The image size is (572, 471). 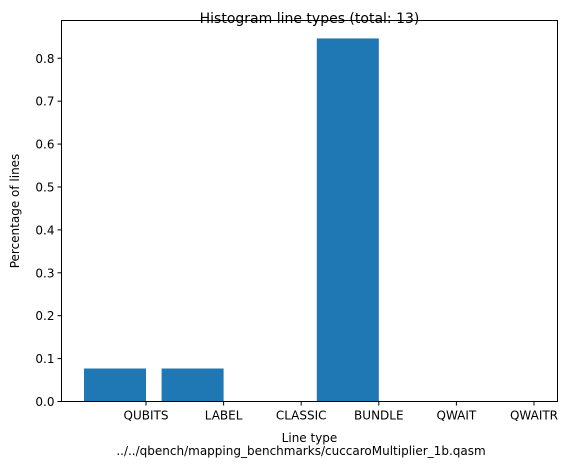 I want to click on x-ticks-group: QUBITS LABEL CLASSIC BUNDLE QWAIT QWAITR, so click(x=341, y=412).